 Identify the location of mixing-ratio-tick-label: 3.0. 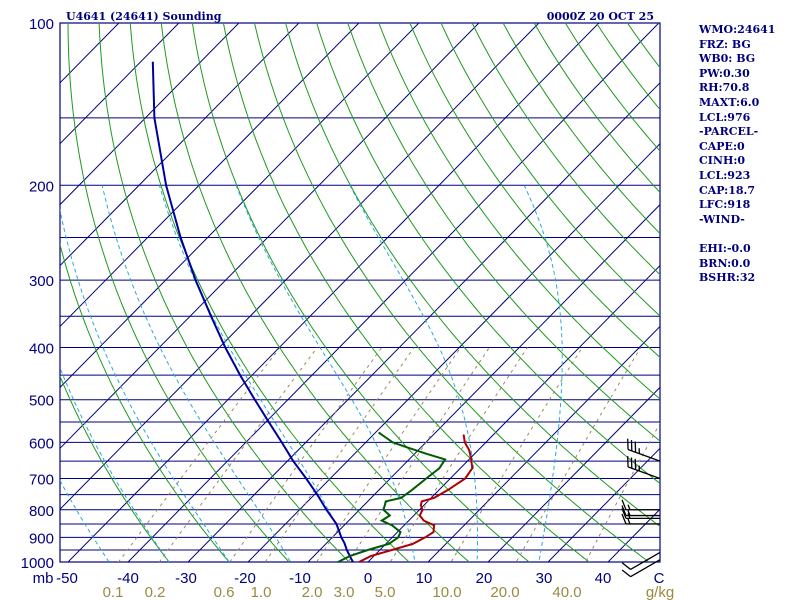
(344, 592).